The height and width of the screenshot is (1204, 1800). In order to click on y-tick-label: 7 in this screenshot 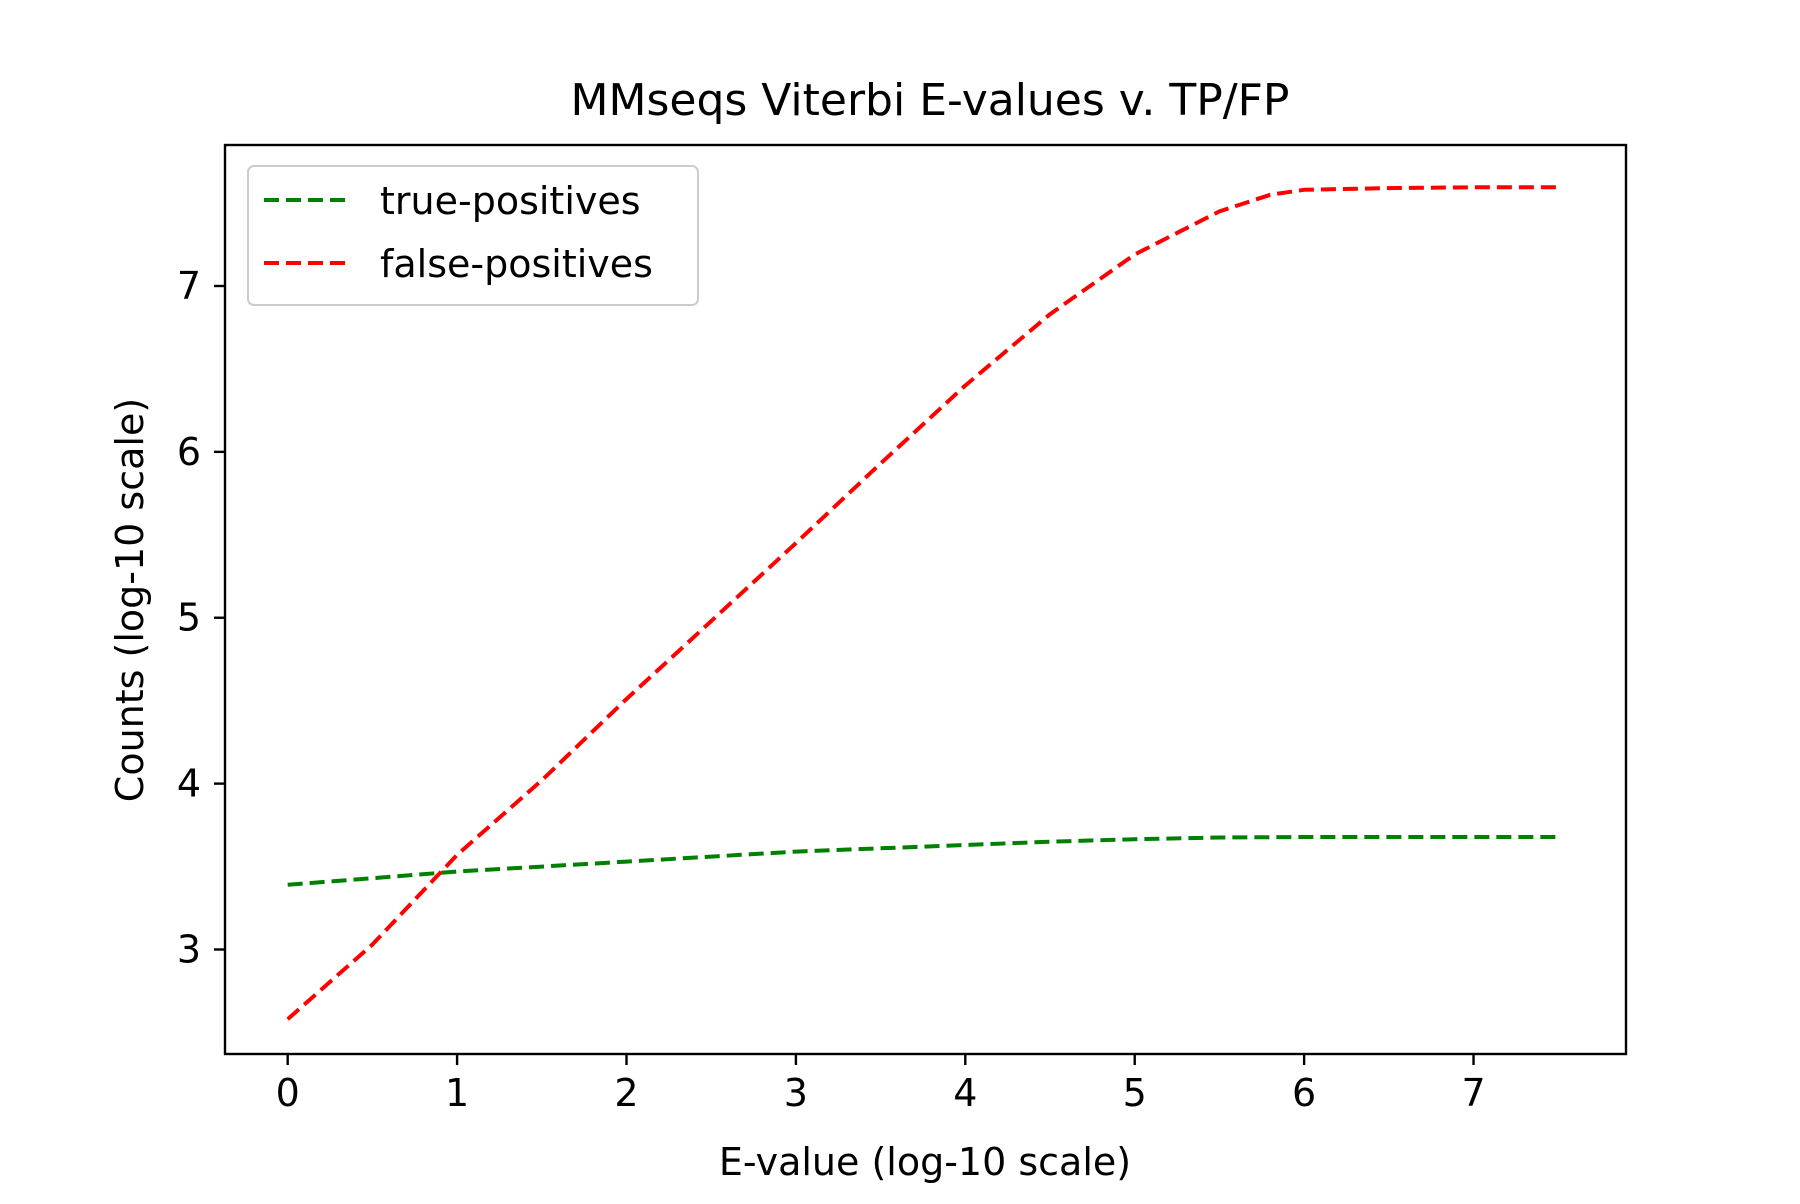, I will do `click(189, 286)`.